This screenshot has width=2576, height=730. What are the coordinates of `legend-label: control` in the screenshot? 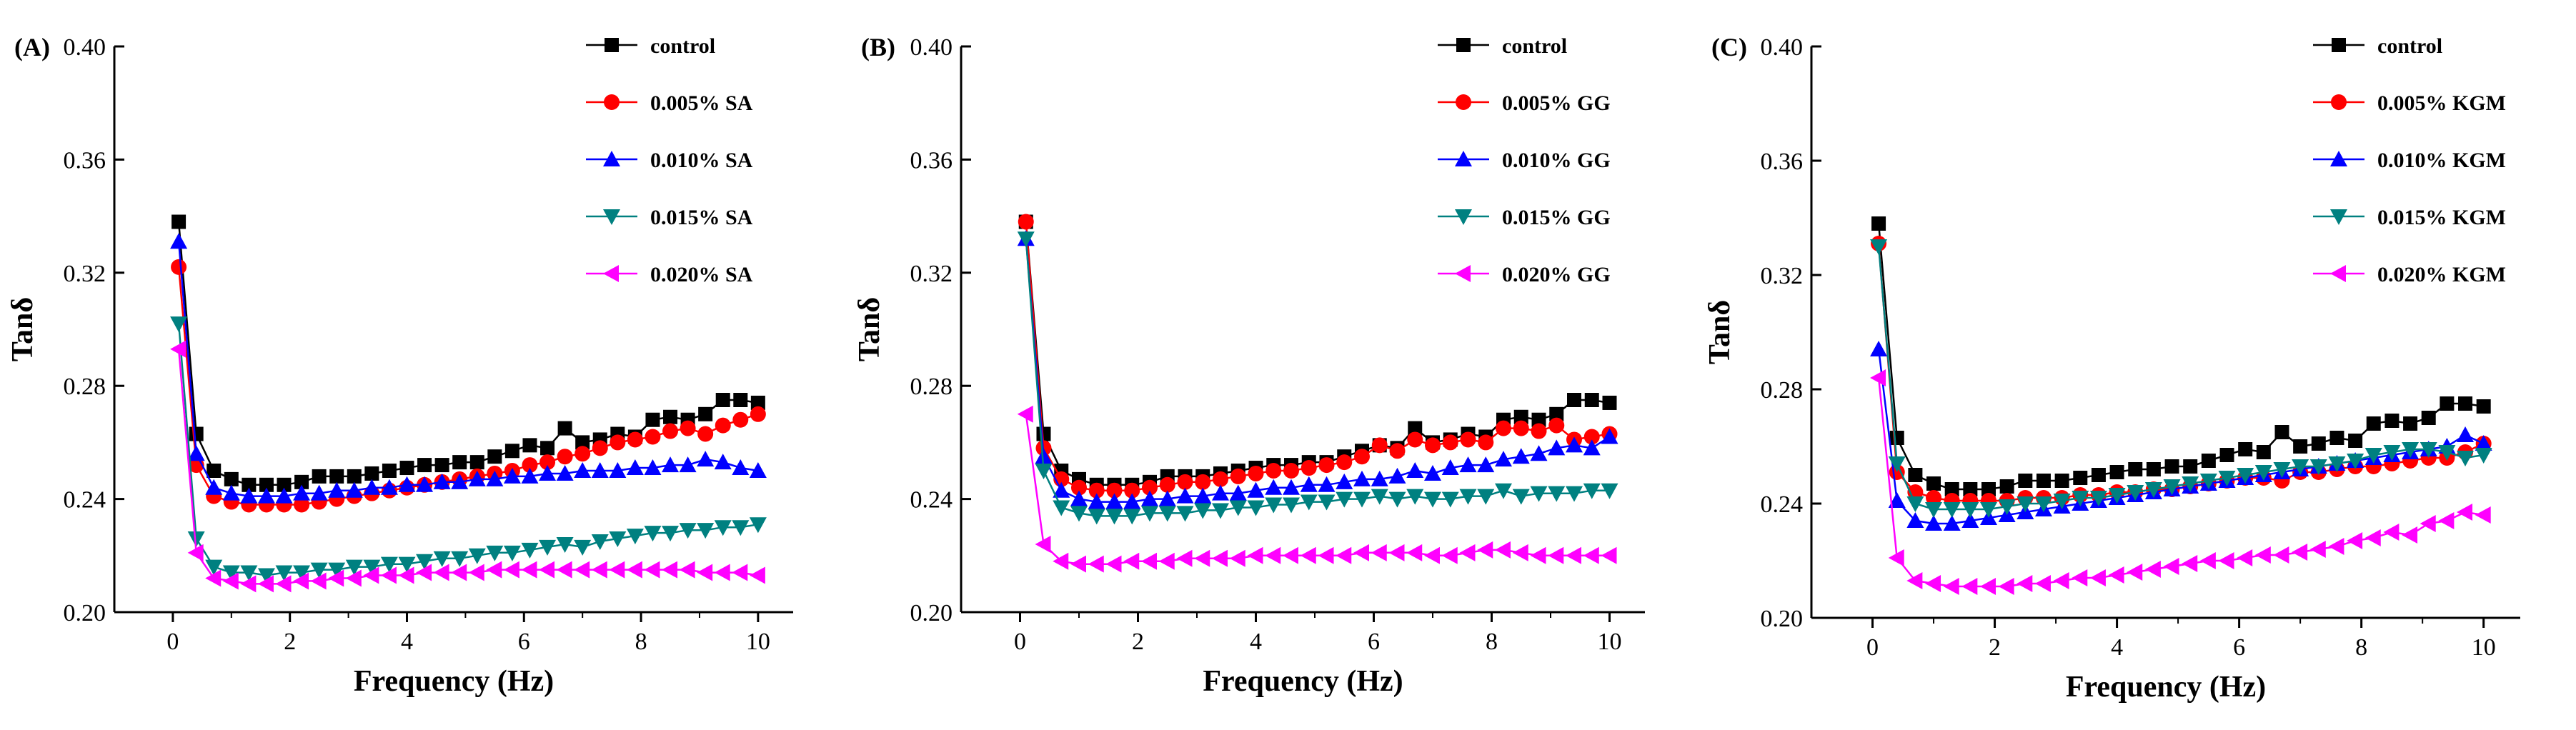 It's located at (682, 46).